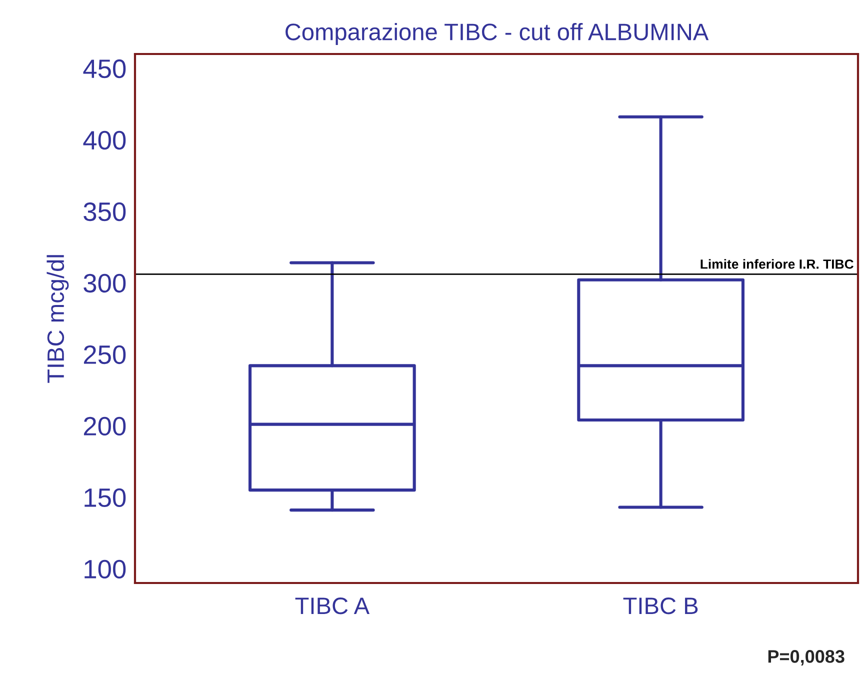 The width and height of the screenshot is (862, 673). I want to click on y-tick-label: 300, so click(105, 283).